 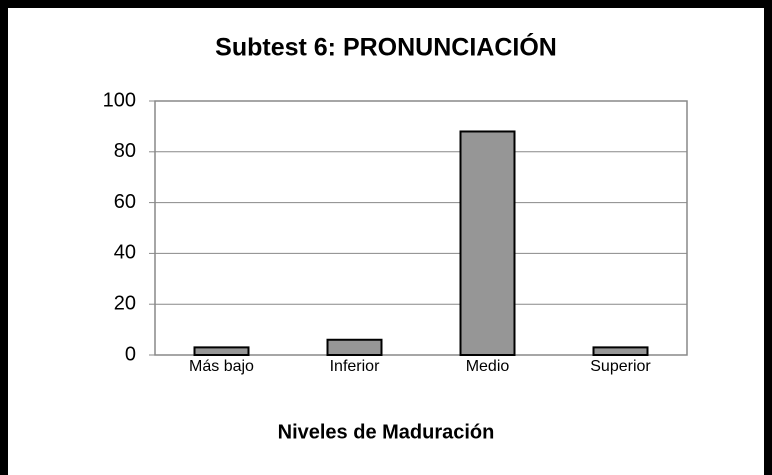 What do you see at coordinates (125, 253) in the screenshot?
I see `y-tick-label: 40` at bounding box center [125, 253].